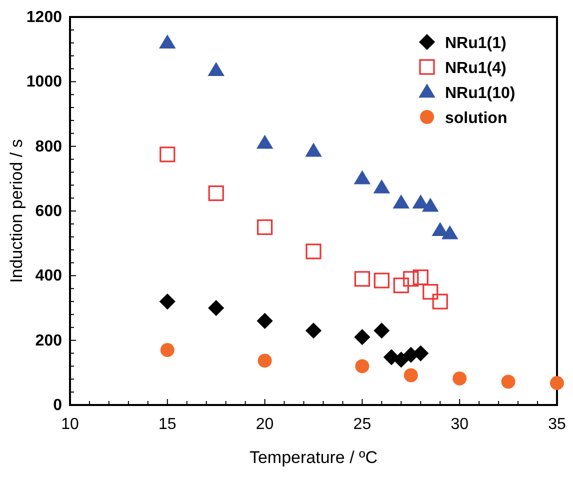  I want to click on x-tick-label: 30, so click(459, 424).